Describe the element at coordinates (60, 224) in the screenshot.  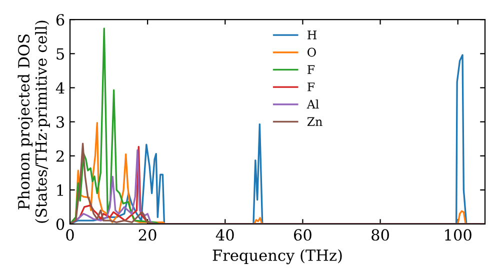
I see `y-tick-label: 0` at that location.